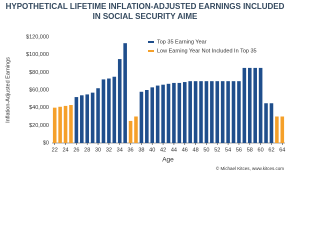 The height and width of the screenshot is (240, 320). Describe the element at coordinates (163, 150) in the screenshot. I see `x-tick-label: 42` at that location.